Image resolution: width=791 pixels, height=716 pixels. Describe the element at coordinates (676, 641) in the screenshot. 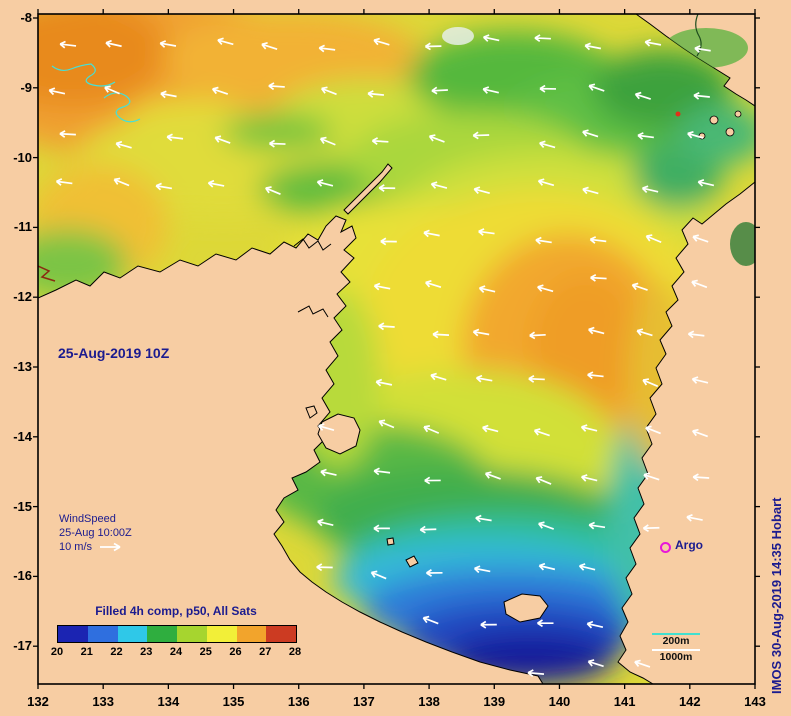

I see `depth-200m-label: 200m` at that location.